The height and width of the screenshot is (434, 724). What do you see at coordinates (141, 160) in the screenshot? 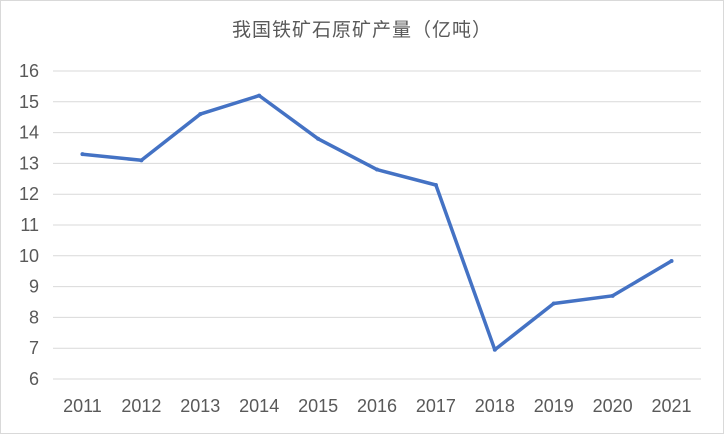
I see `data-point-2012` at bounding box center [141, 160].